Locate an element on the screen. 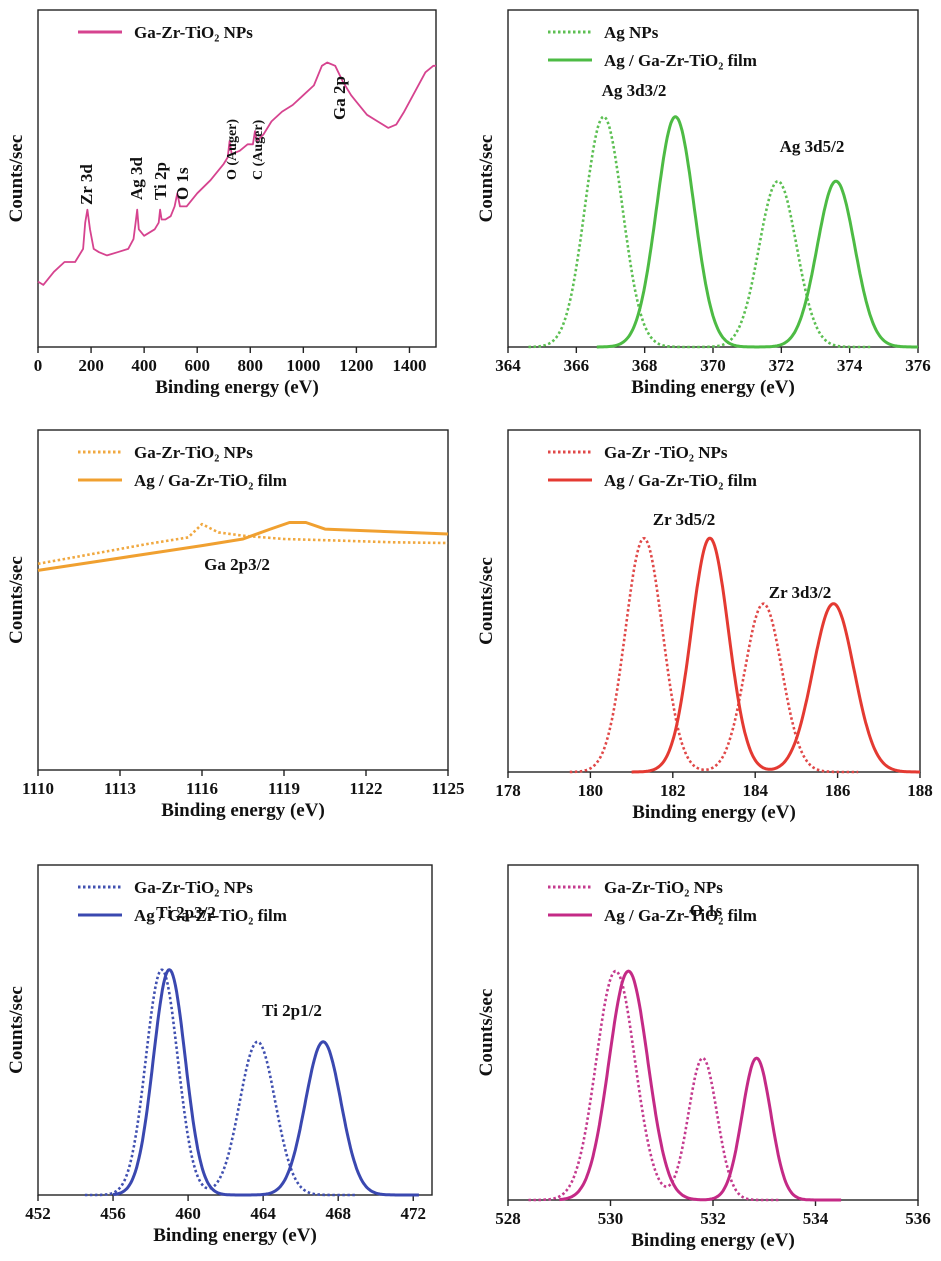  x-tick-label: 370 is located at coordinates (713, 365).